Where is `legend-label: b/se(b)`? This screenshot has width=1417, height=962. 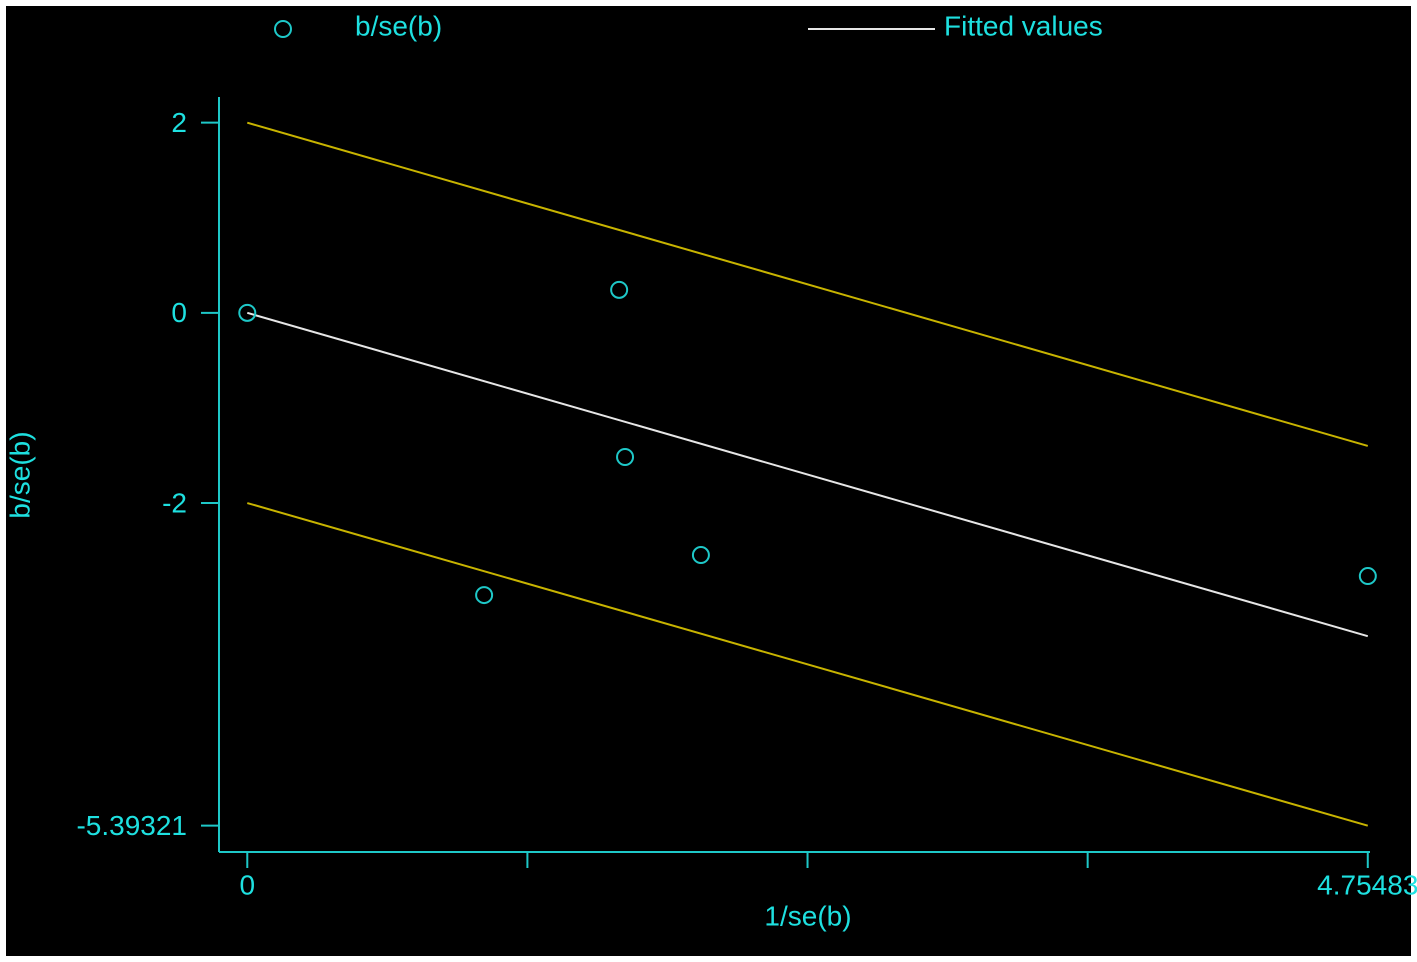 legend-label: b/se(b) is located at coordinates (398, 25).